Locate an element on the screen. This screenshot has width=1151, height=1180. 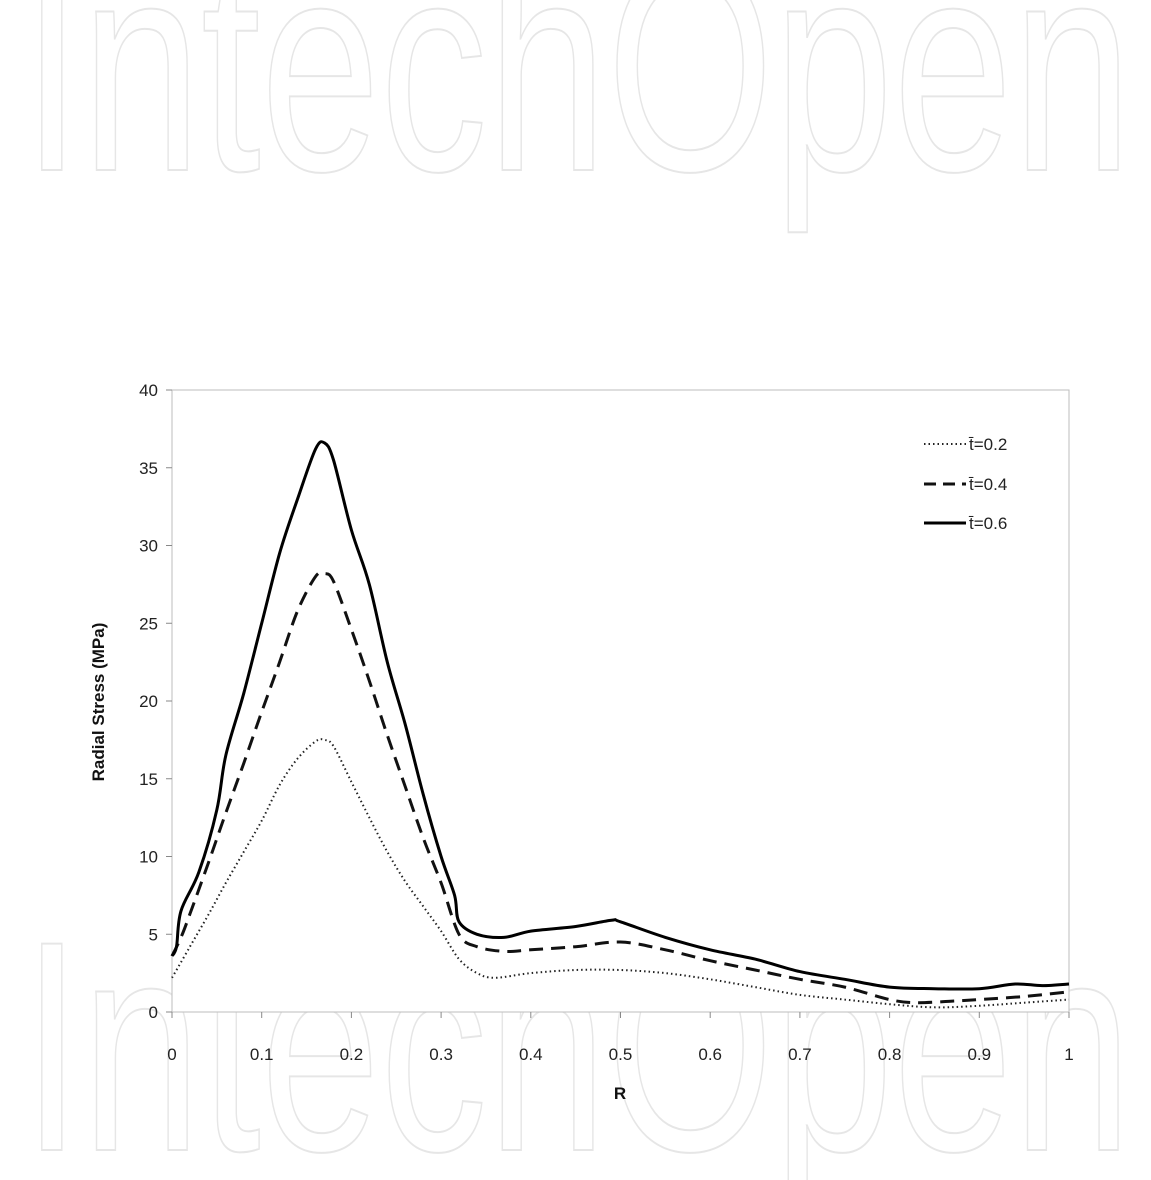
x-tick-label: 0.9 is located at coordinates (979, 1054).